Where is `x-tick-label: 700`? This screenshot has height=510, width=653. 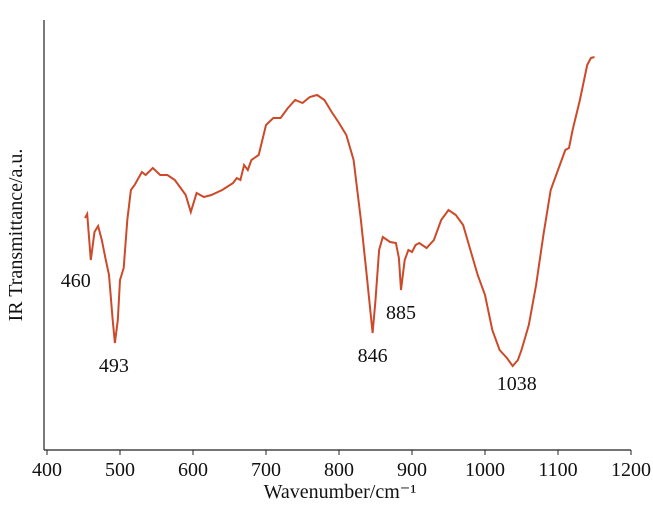
x-tick-label: 700 is located at coordinates (266, 470).